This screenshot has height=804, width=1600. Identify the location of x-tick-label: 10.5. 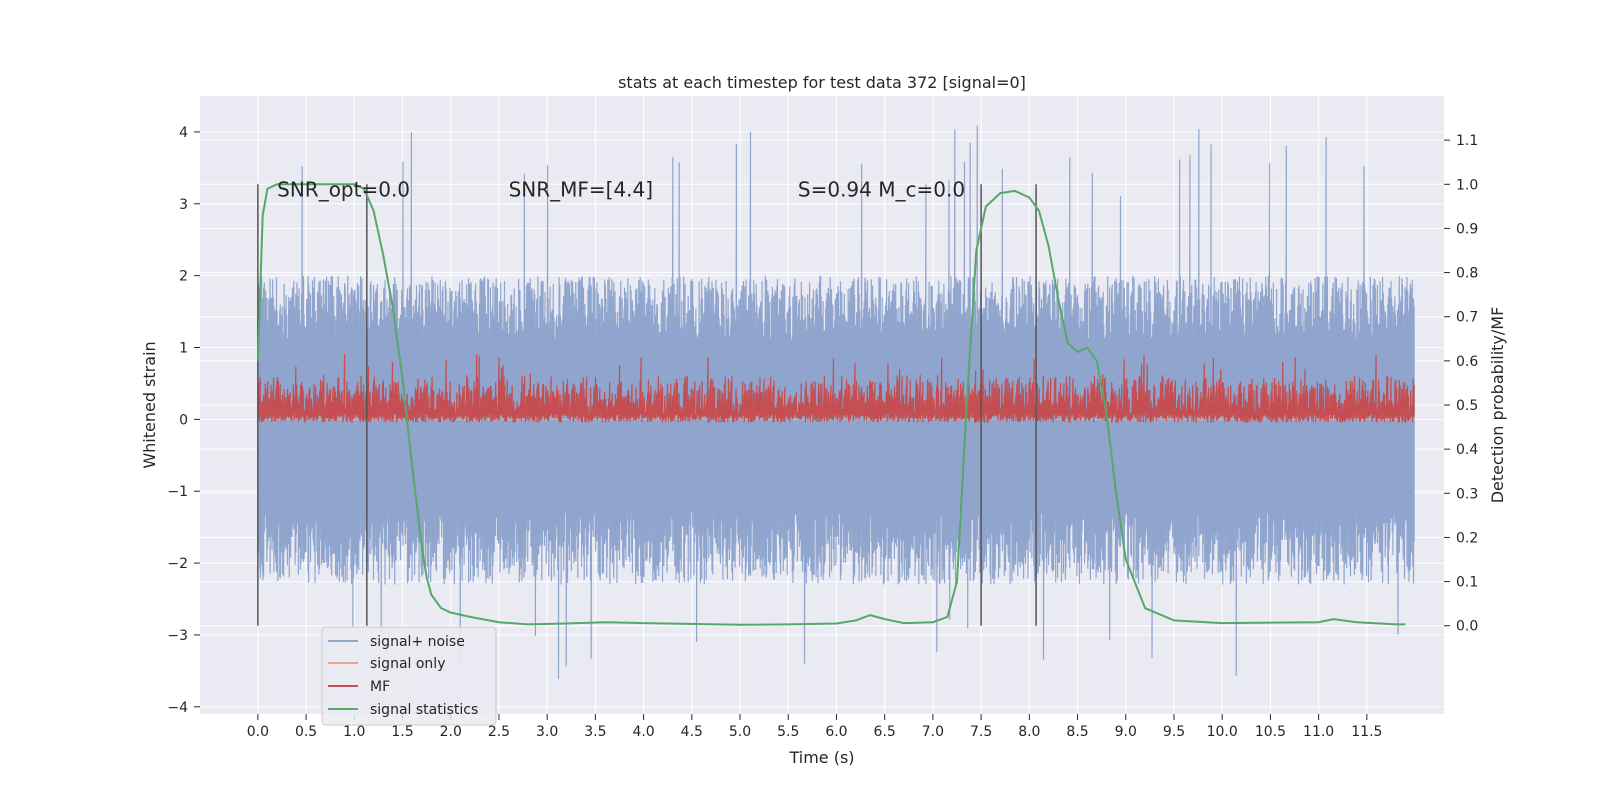
(1270, 732).